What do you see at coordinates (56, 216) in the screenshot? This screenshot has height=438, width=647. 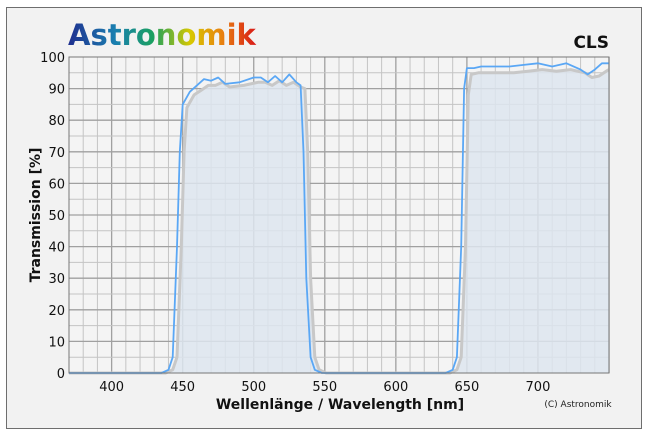 I see `y-tick-label: 50` at bounding box center [56, 216].